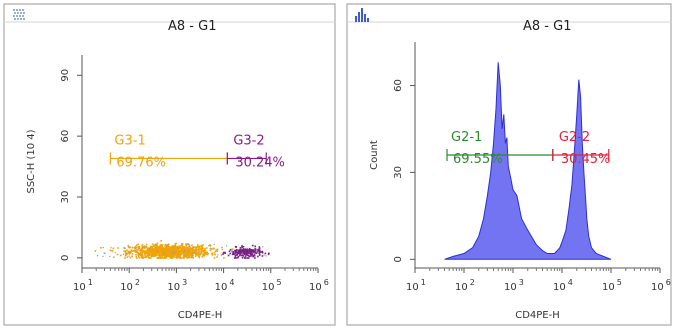 This screenshot has width=675, height=331. What do you see at coordinates (500, 148) in the screenshot?
I see `gate-g2-1: G2-1 69.55%` at bounding box center [500, 148].